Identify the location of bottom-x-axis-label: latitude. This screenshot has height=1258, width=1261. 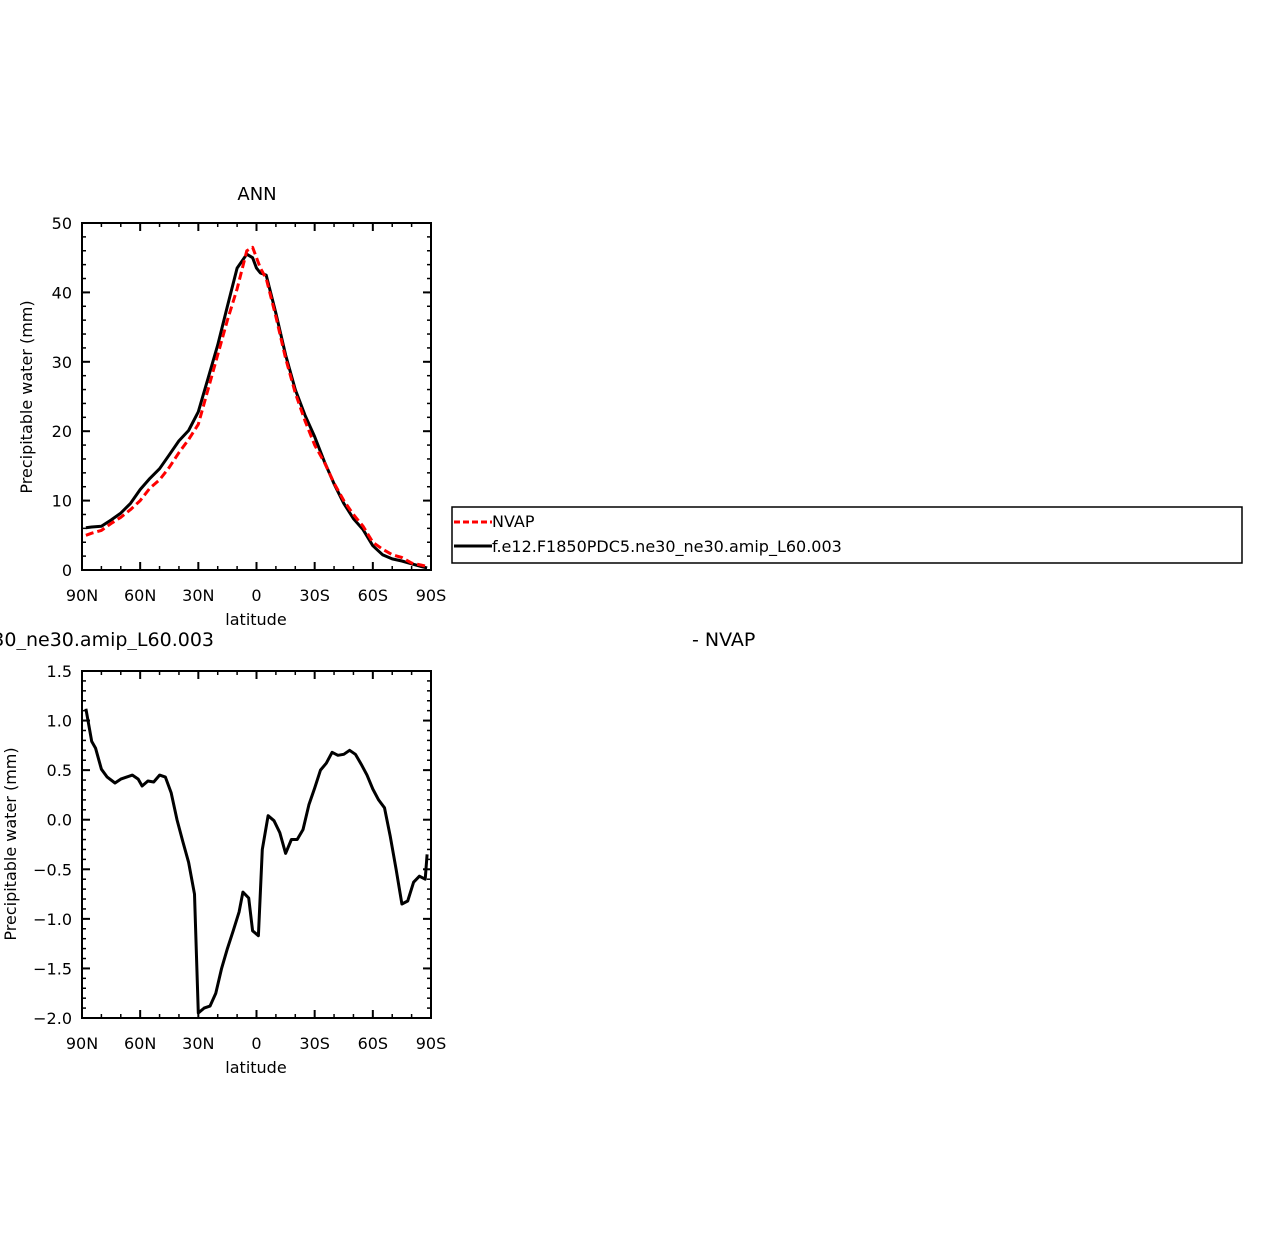
(255, 1067).